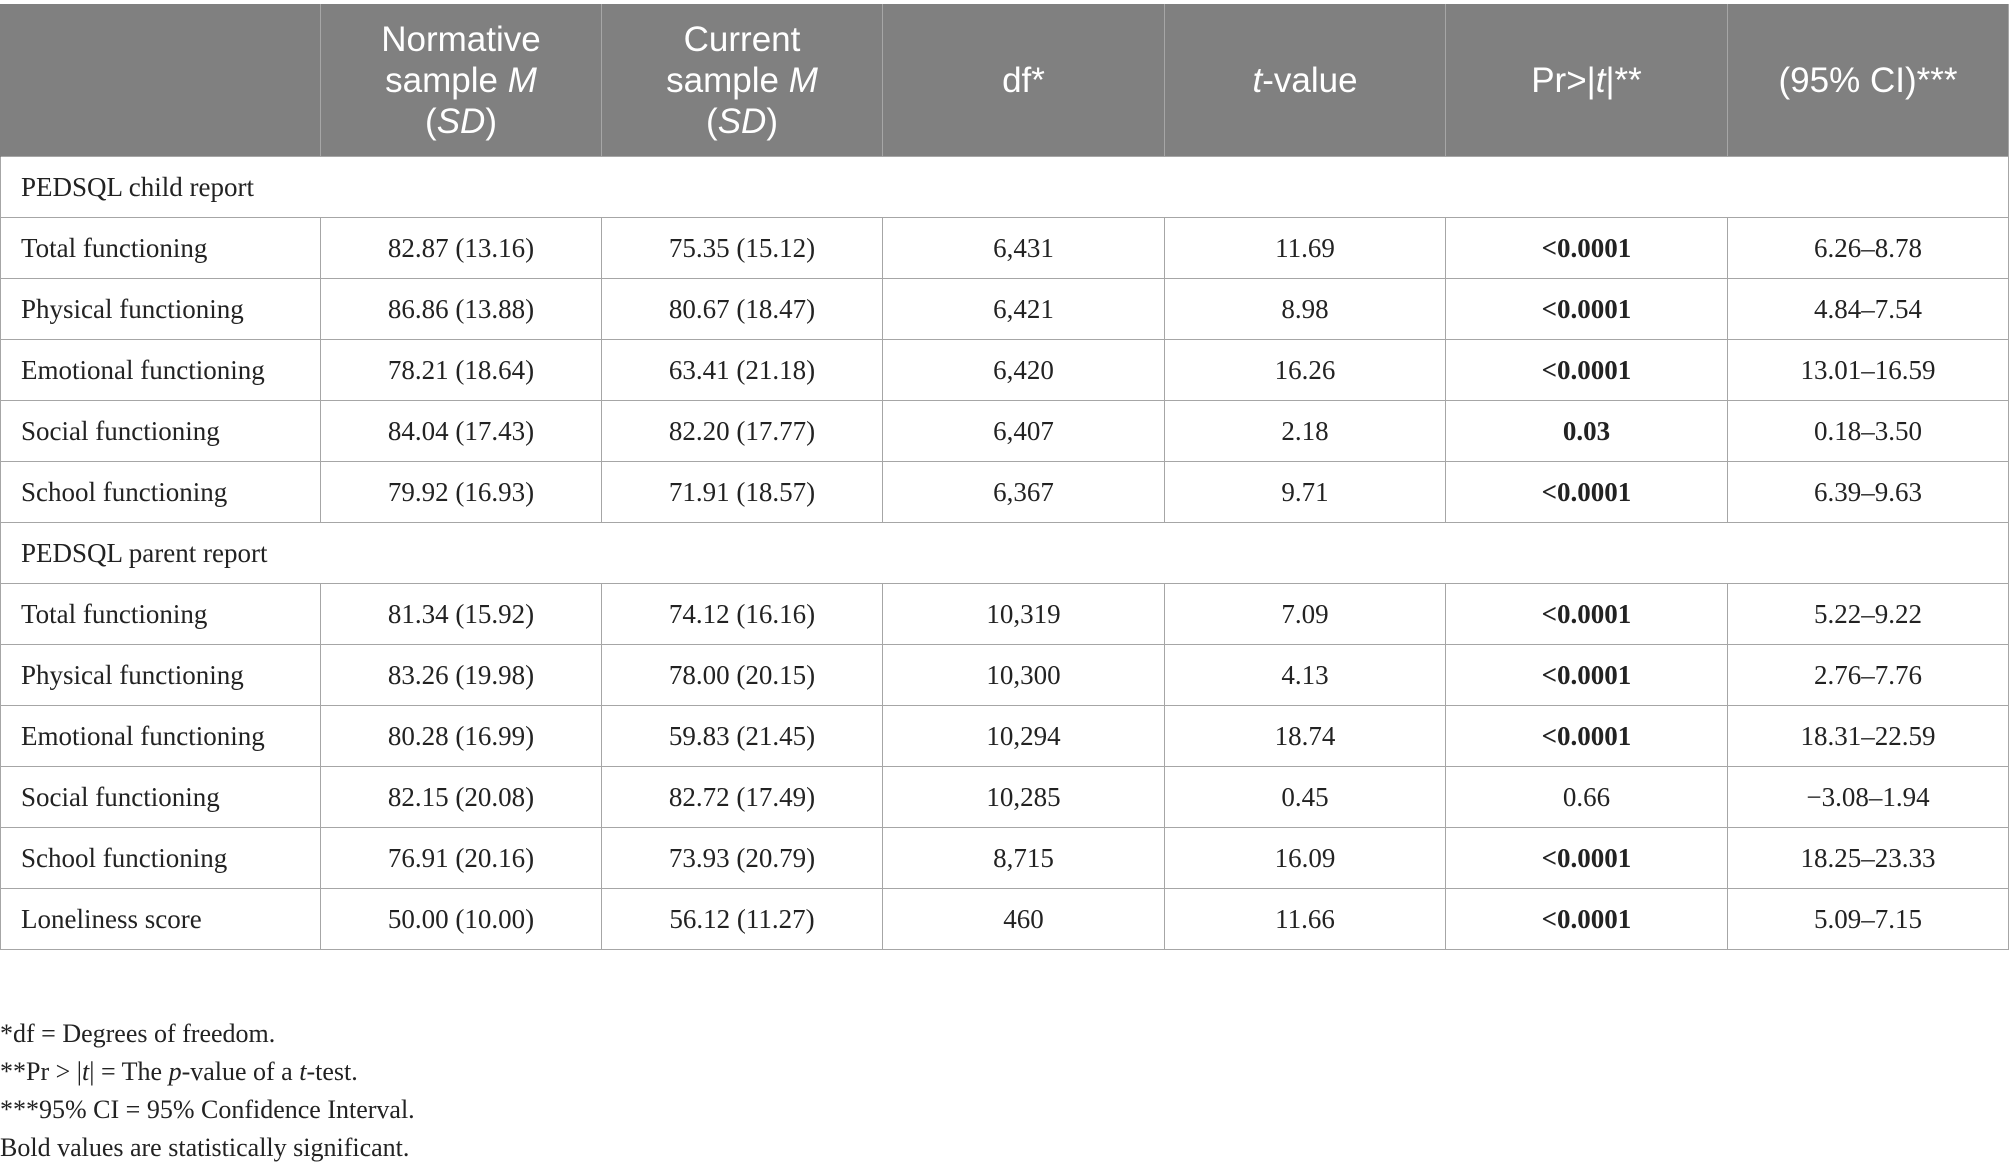 The width and height of the screenshot is (2009, 1169). What do you see at coordinates (1305, 431) in the screenshot?
I see `t-value-cell: 2.18` at bounding box center [1305, 431].